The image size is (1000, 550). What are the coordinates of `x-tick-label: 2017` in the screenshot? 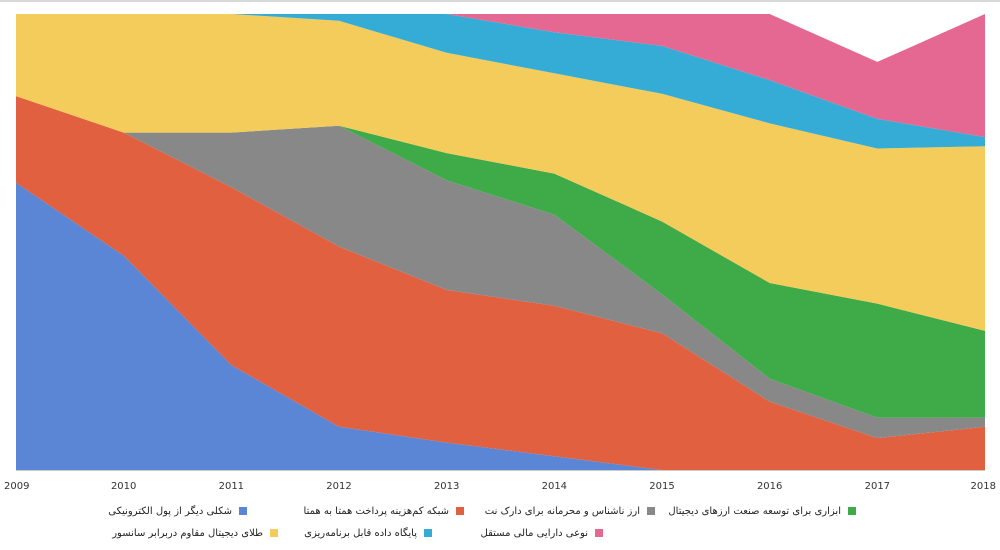 It's located at (877, 486).